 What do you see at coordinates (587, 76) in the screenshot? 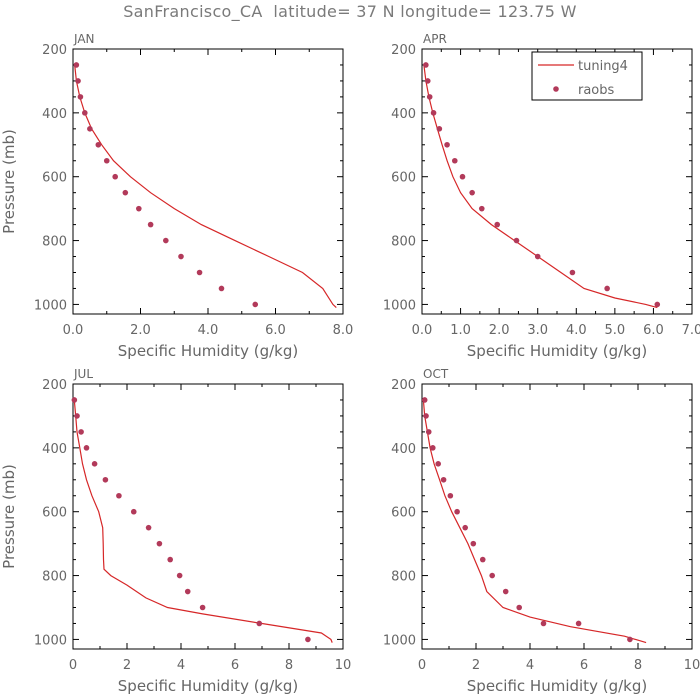
I see `legend-box` at bounding box center [587, 76].